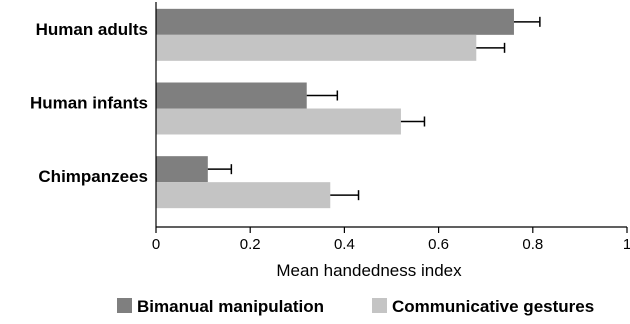 The image size is (630, 324). Describe the element at coordinates (156, 244) in the screenshot. I see `x-tick-label: 0` at that location.